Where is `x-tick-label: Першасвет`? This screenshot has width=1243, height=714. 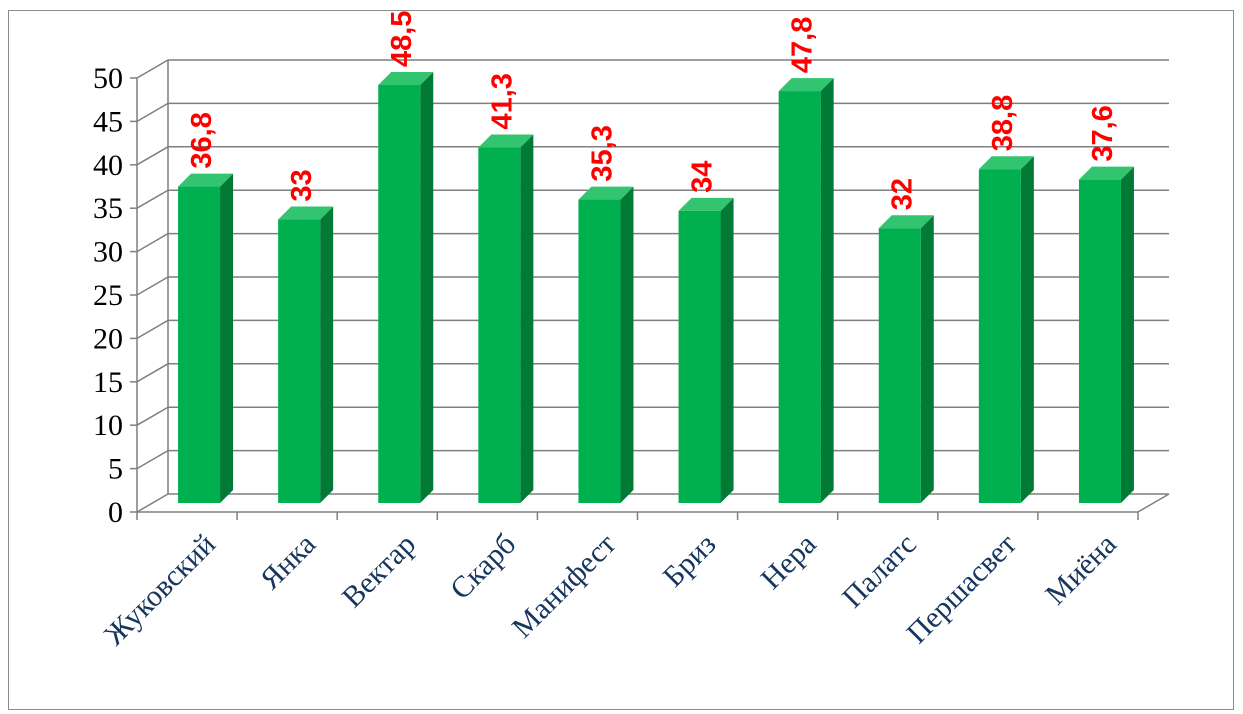 x-tick-label: Першасвет is located at coordinates (961, 589).